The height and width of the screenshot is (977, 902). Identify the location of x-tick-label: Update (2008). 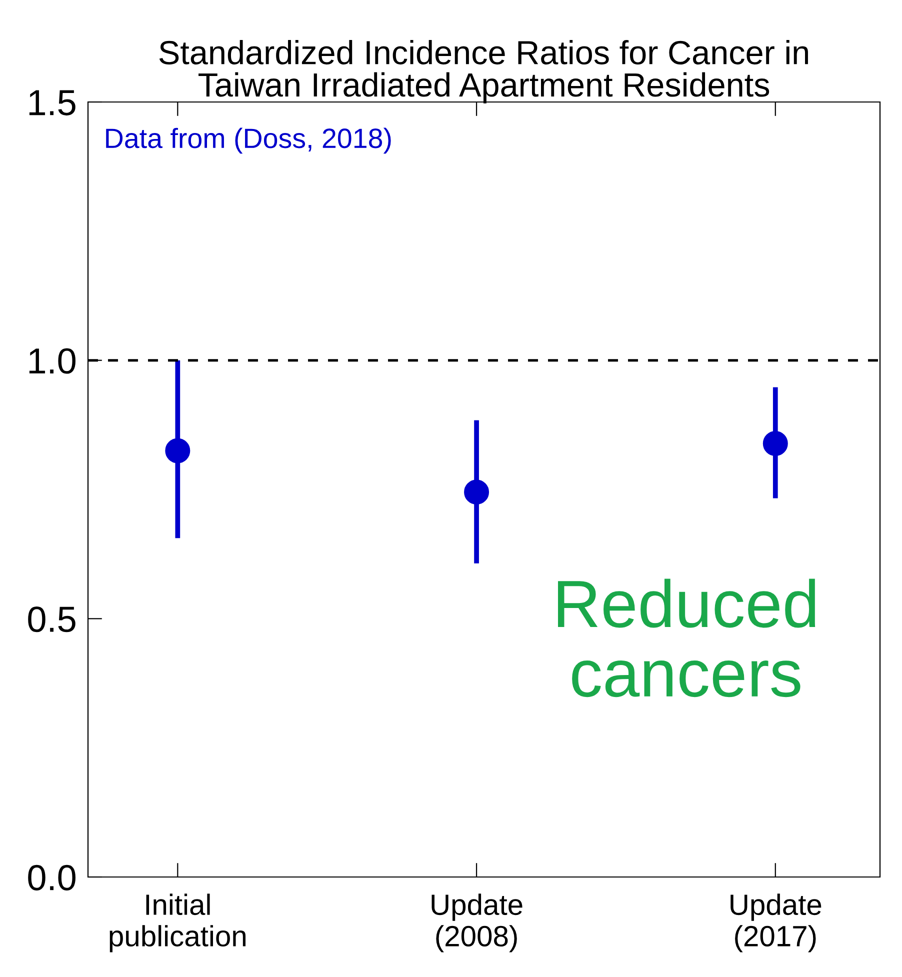
(477, 923).